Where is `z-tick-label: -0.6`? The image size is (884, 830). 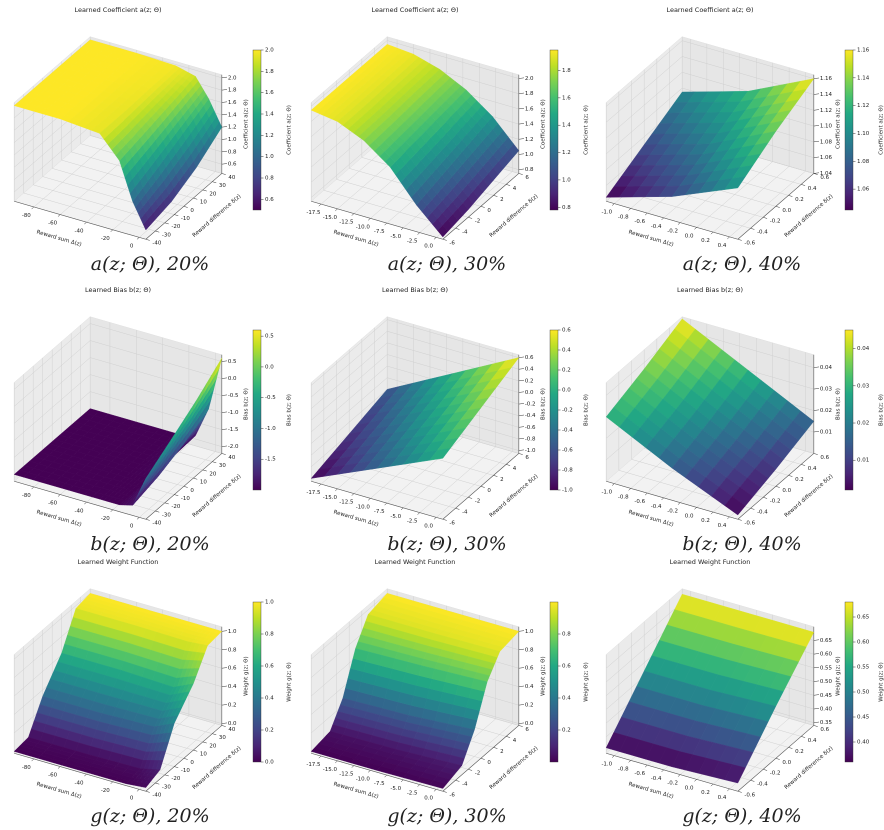
z-tick-label: -0.6 is located at coordinates (530, 428).